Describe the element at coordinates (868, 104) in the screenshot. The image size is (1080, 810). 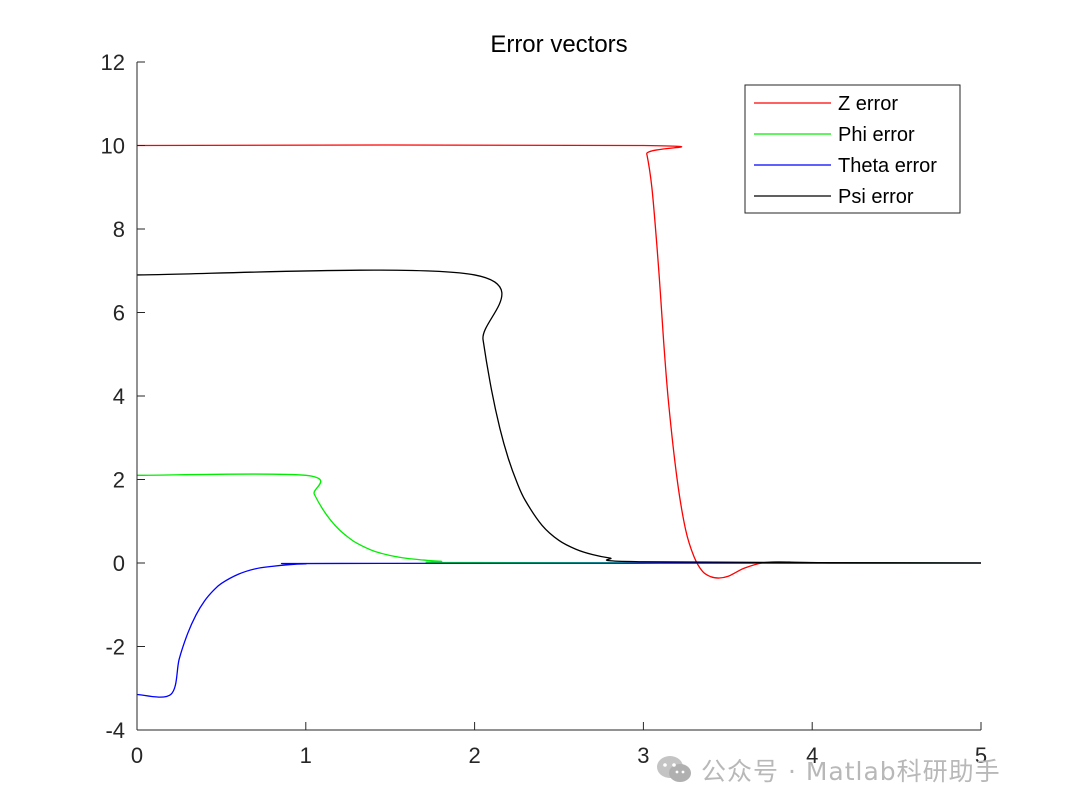
I see `legend-label-z-error: Z error` at that location.